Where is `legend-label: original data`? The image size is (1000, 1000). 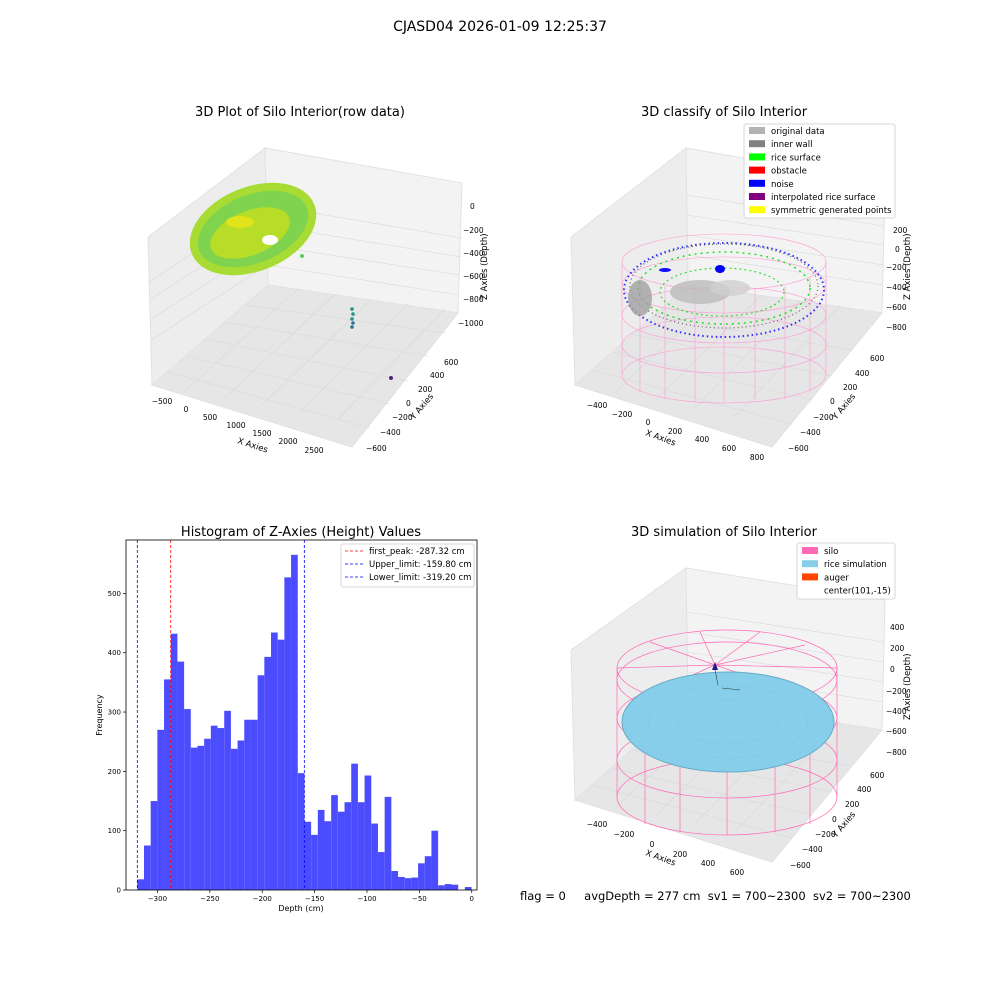 legend-label: original data is located at coordinates (798, 132).